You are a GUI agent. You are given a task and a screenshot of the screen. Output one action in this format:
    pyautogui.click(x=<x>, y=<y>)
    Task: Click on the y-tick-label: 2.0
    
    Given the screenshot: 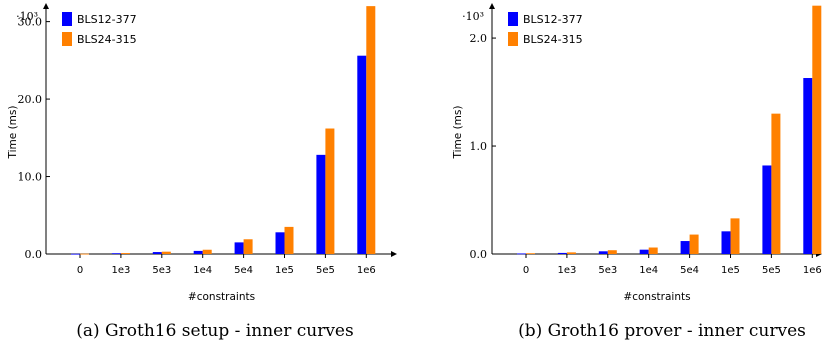 What is the action you would take?
    pyautogui.click(x=479, y=38)
    